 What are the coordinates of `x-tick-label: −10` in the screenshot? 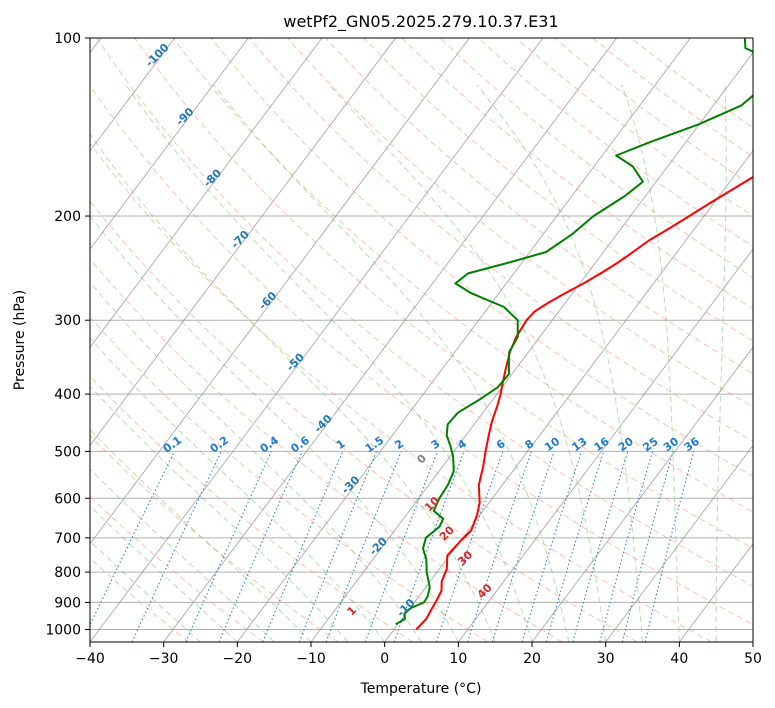 It's located at (311, 659).